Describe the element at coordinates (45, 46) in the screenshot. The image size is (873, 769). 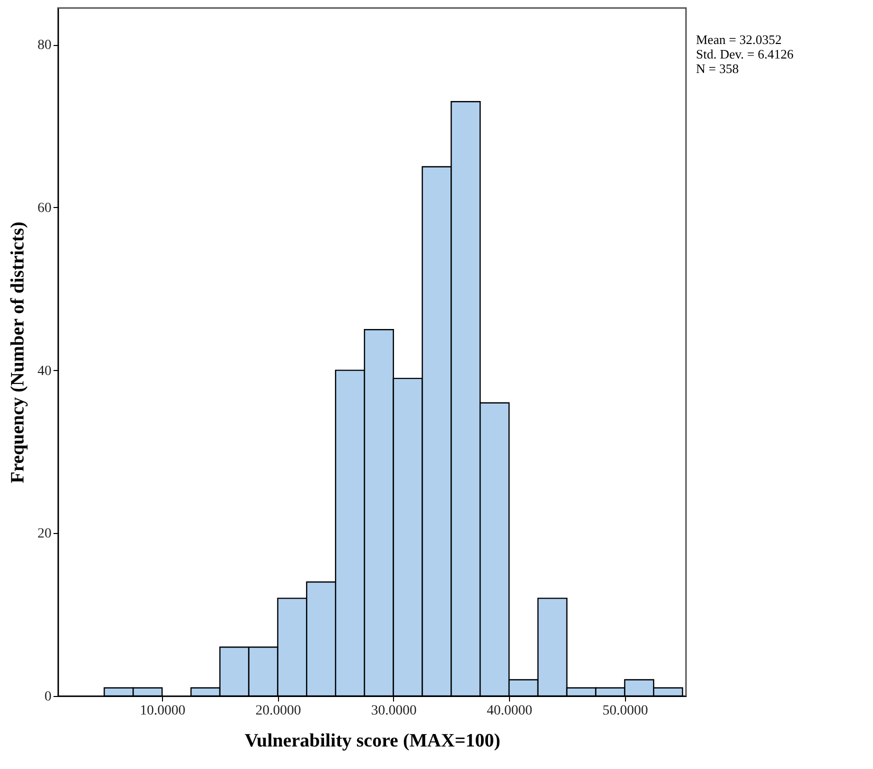
I see `y-tick-label: 80` at that location.